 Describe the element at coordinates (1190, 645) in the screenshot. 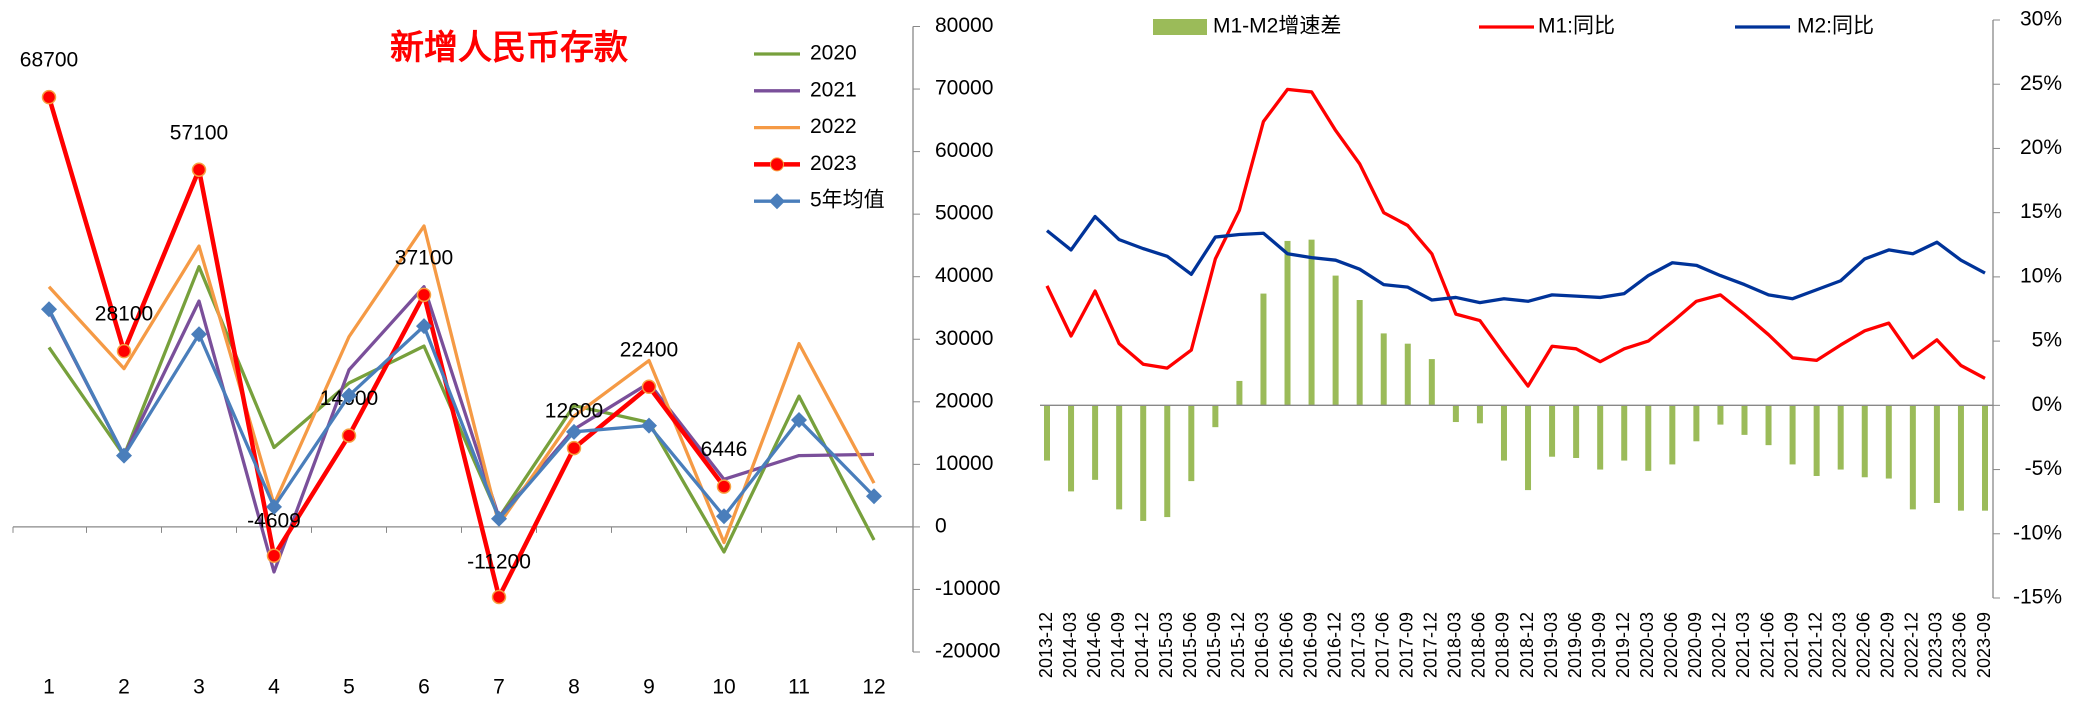

I see `x-tick-label: 2015-06` at that location.